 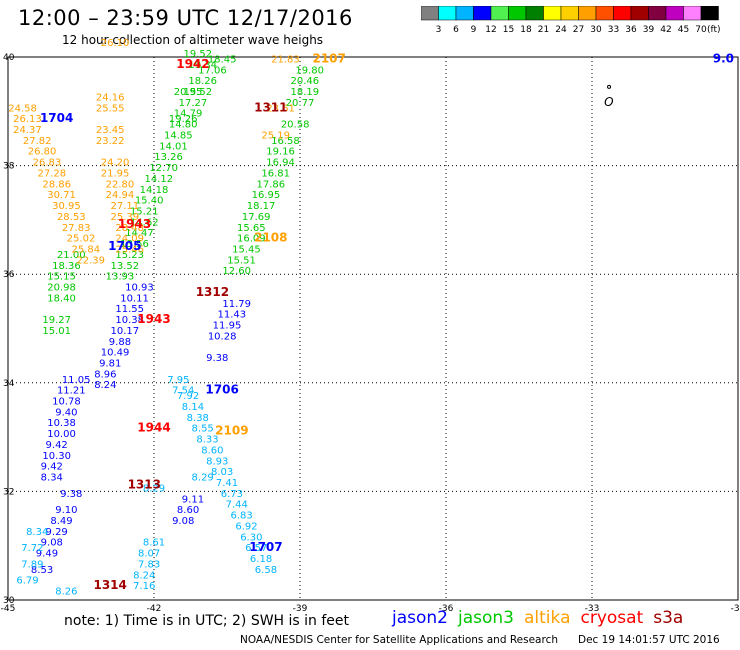 What do you see at coordinates (246, 526) in the screenshot?
I see `swh-value-s3a: 6.92` at bounding box center [246, 526].